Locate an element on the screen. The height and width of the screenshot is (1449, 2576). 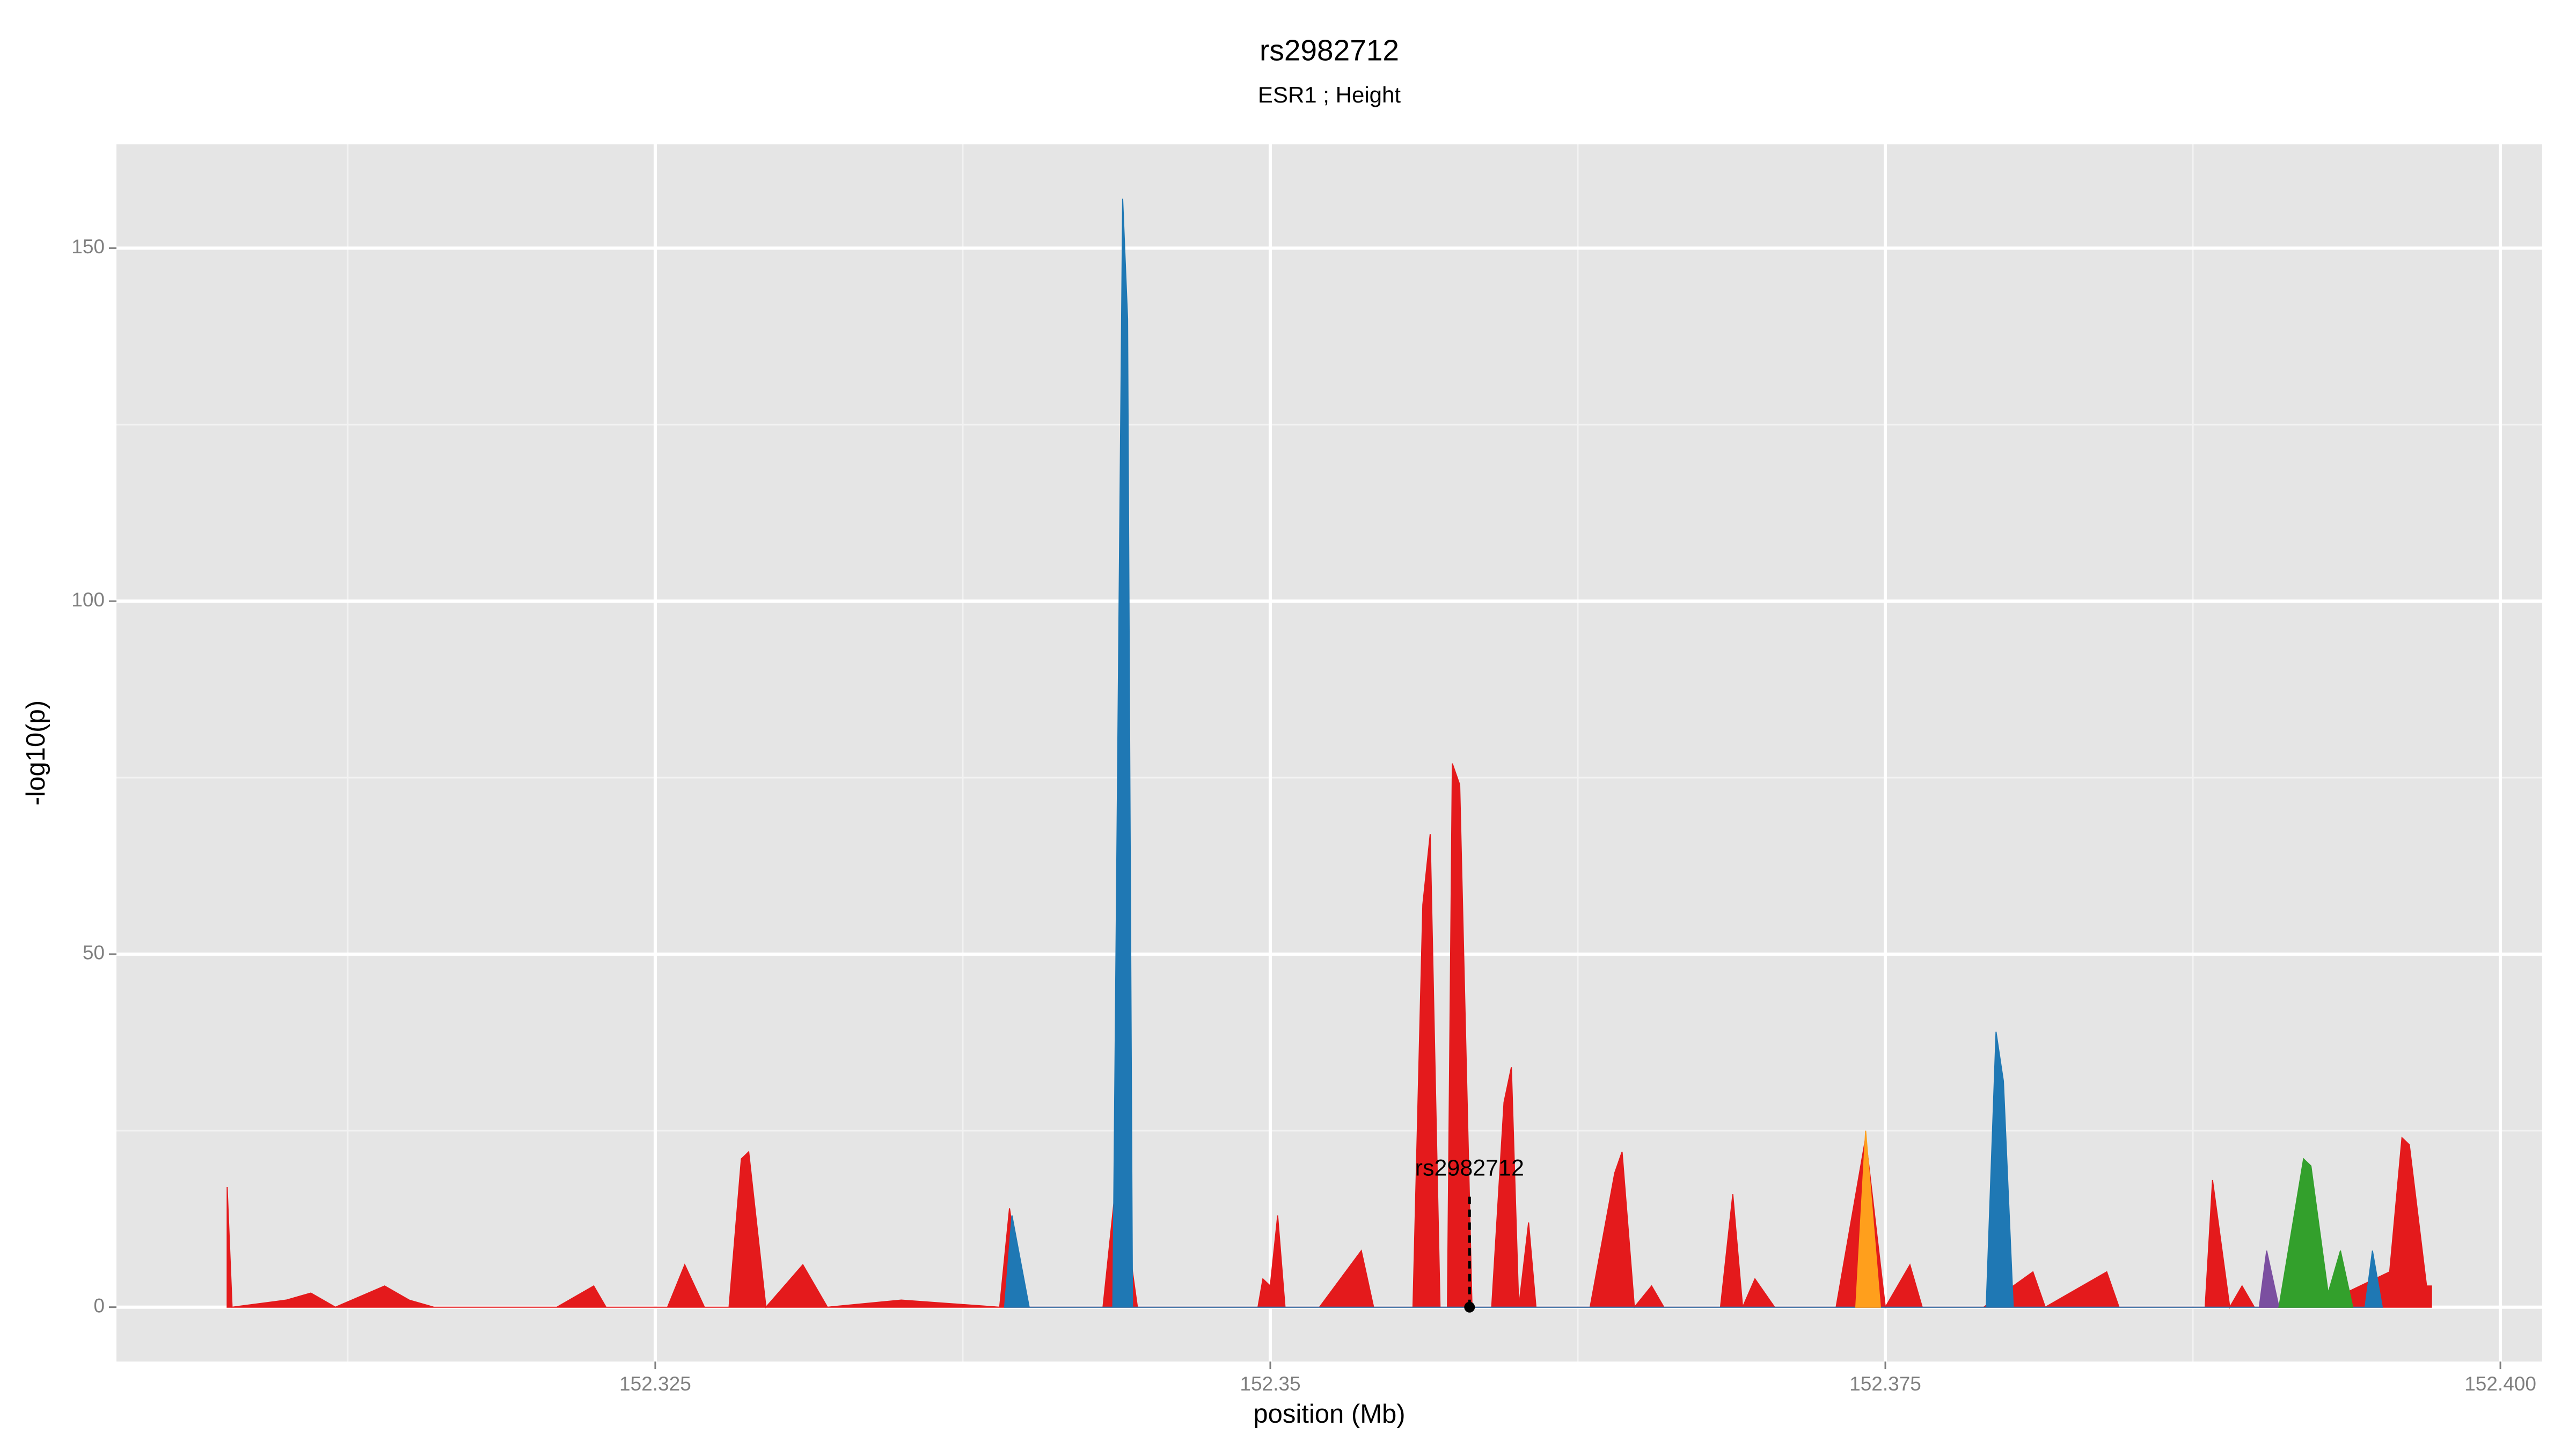
y-tick-label: 100 is located at coordinates (88, 600).